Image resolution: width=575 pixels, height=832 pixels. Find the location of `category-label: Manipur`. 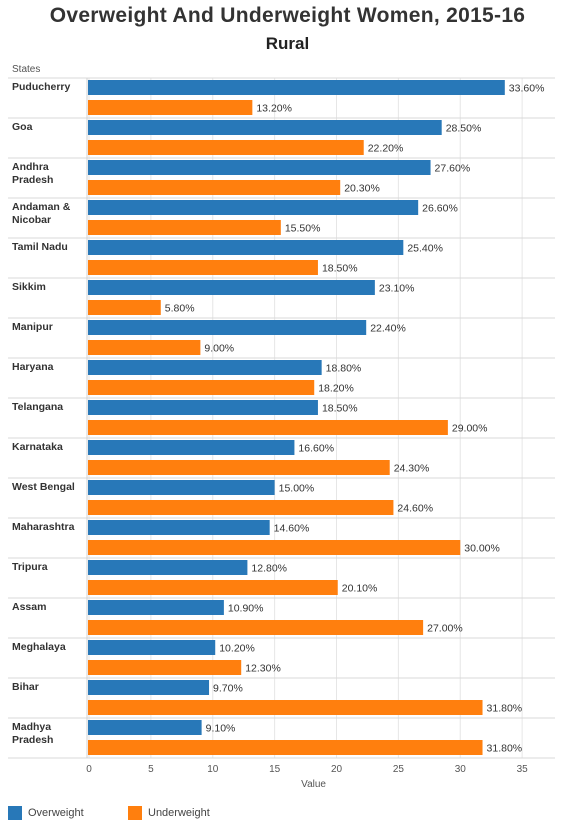

category-label: Manipur is located at coordinates (32, 327).